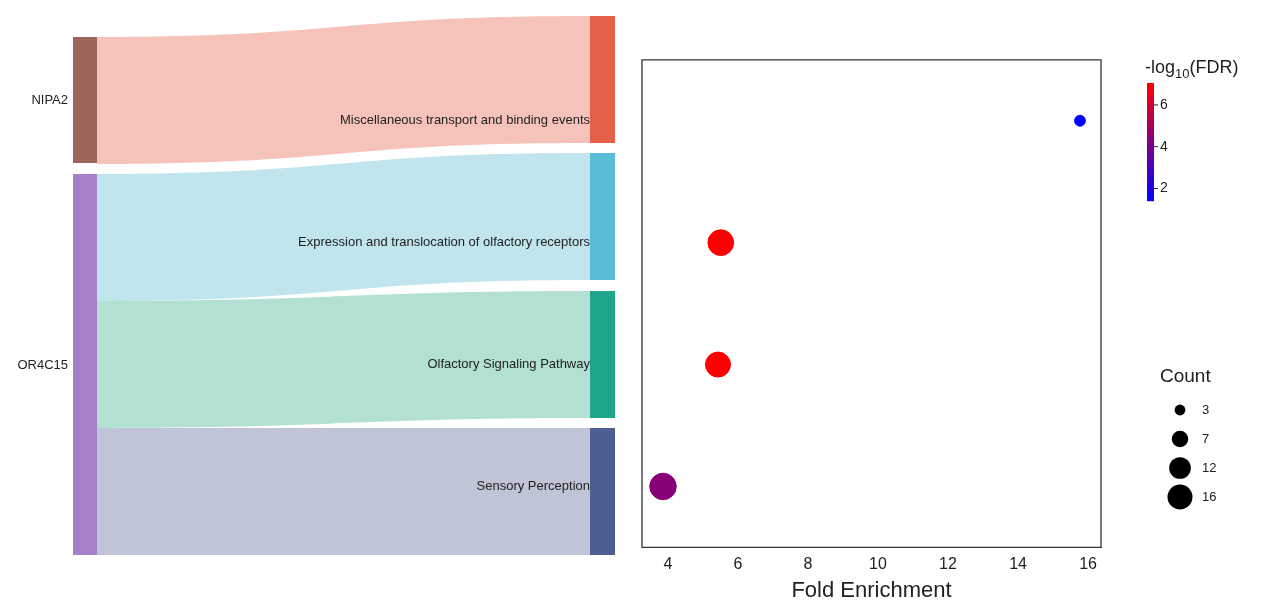 Image resolution: width=1275 pixels, height=608 pixels. Describe the element at coordinates (668, 564) in the screenshot. I see `x-tick-label: 4` at that location.